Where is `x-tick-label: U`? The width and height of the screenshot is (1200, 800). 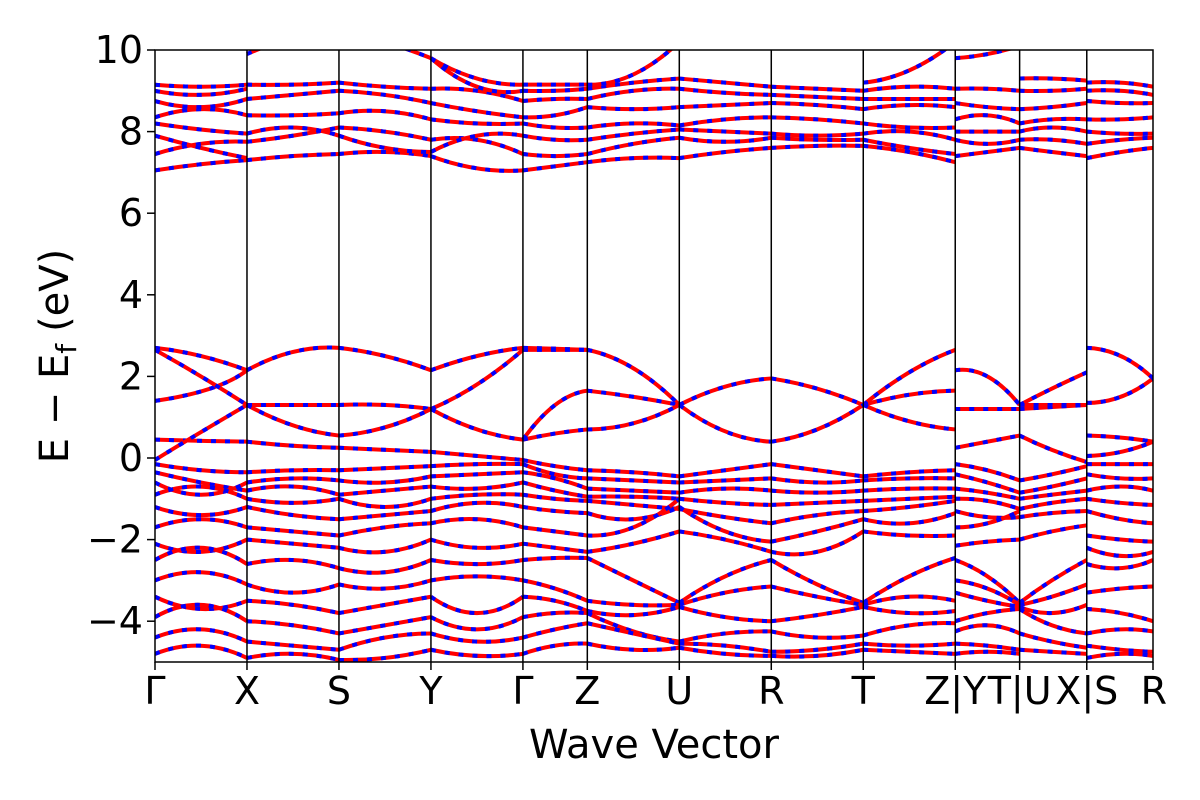 x-tick-label: U is located at coordinates (679, 691).